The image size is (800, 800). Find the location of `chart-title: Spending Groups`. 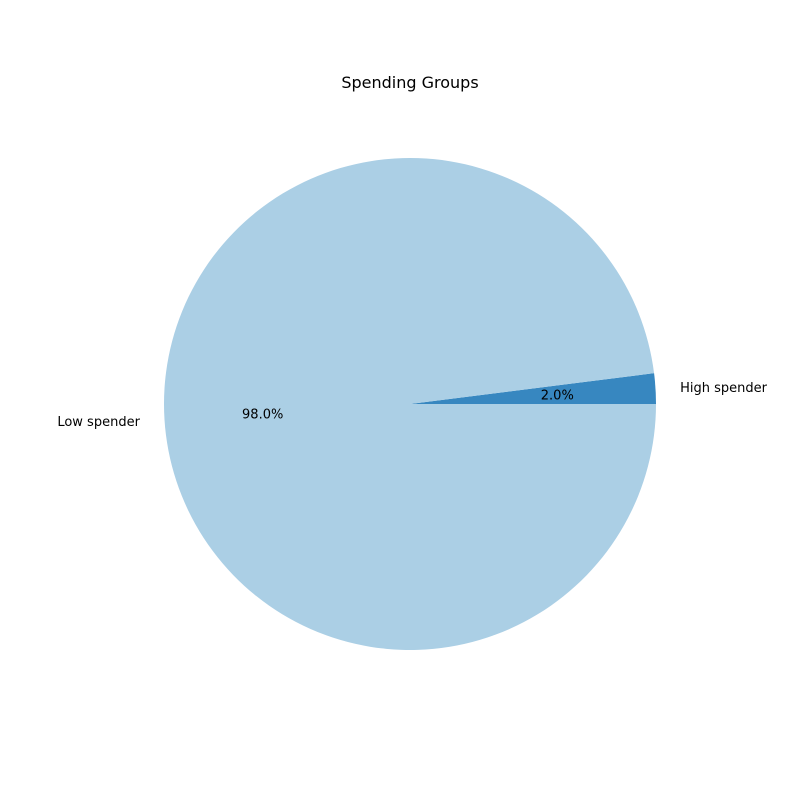

chart-title: Spending Groups is located at coordinates (409, 82).